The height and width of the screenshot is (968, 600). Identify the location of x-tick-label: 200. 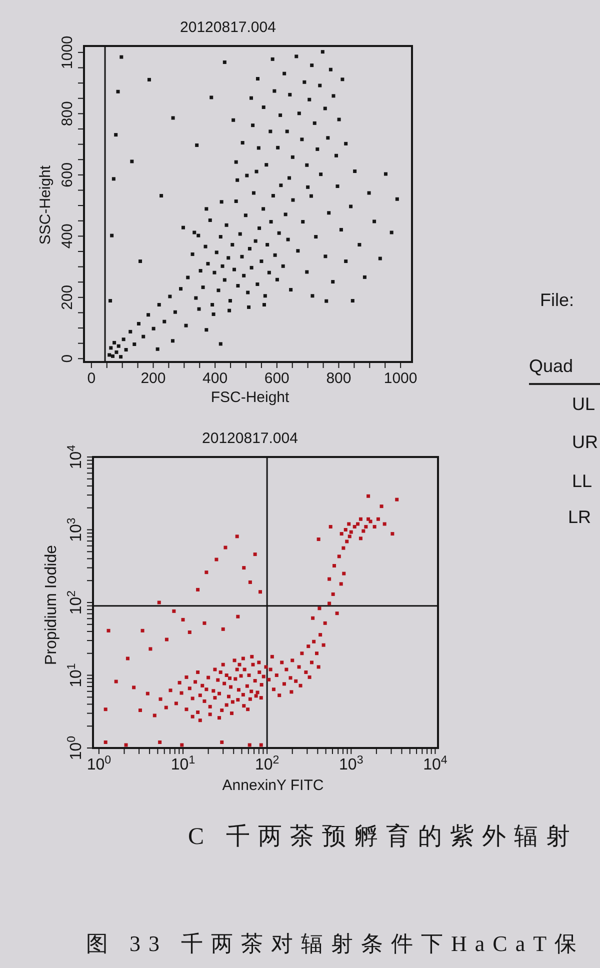
(153, 378).